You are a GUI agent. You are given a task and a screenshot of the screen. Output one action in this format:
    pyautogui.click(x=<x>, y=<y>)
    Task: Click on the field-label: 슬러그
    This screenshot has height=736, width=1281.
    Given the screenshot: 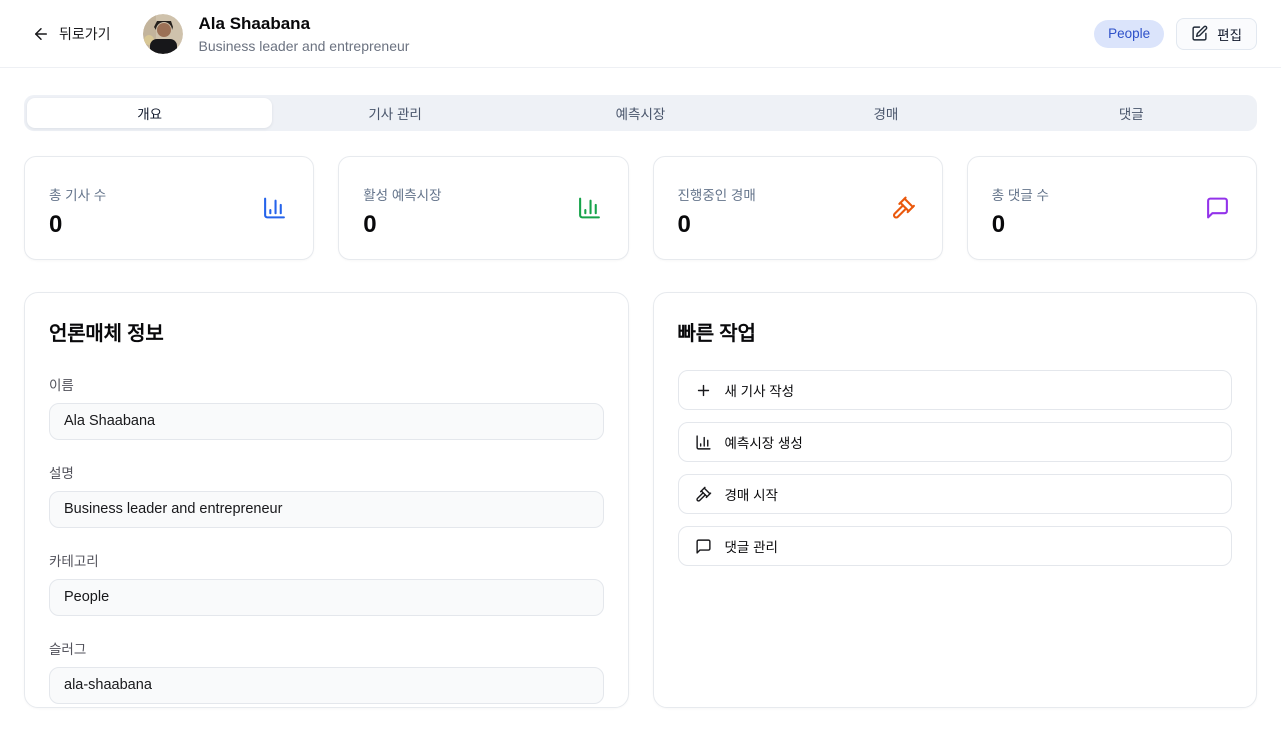 What is the action you would take?
    pyautogui.click(x=68, y=649)
    